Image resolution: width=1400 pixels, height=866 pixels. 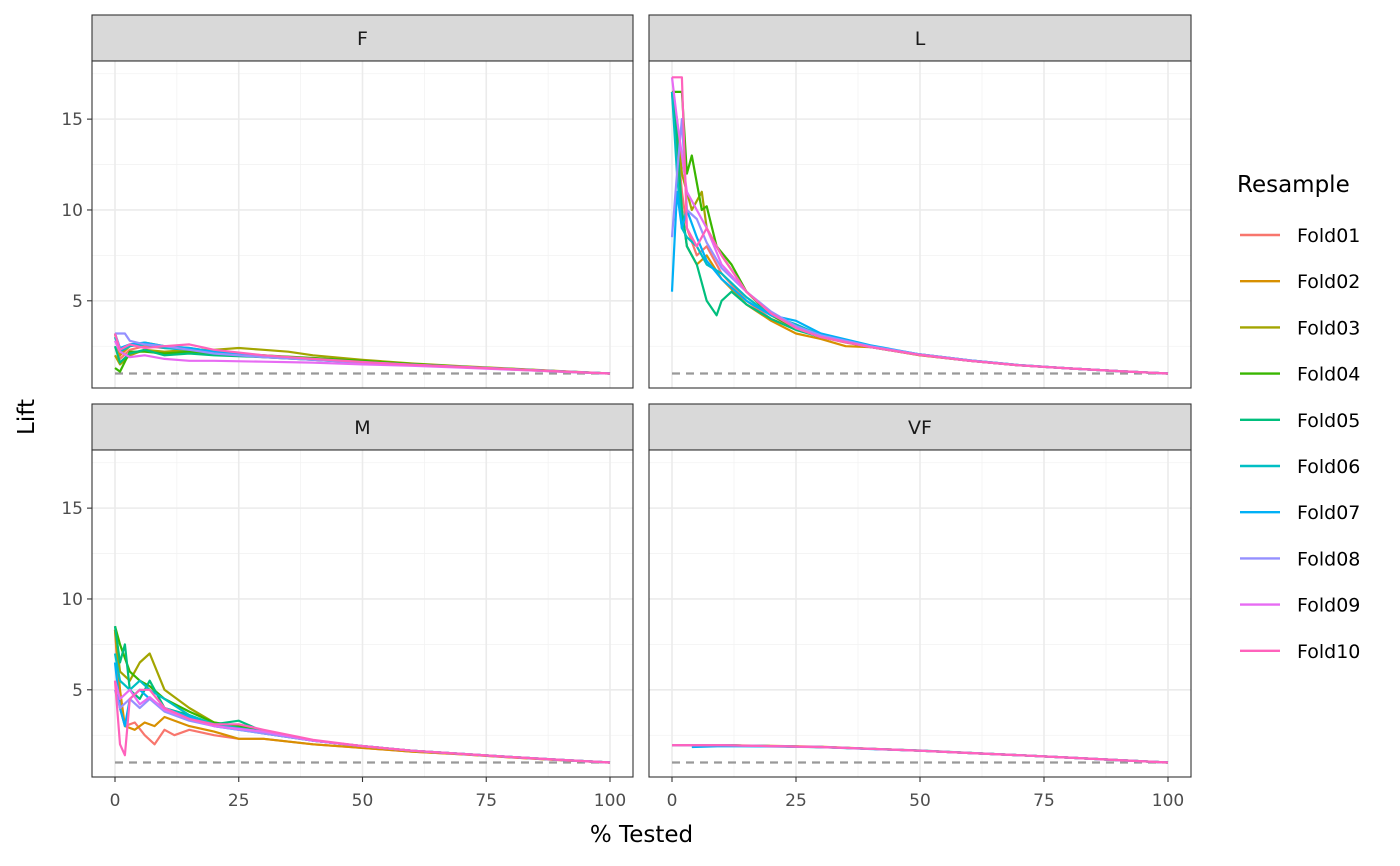 What do you see at coordinates (1328, 282) in the screenshot?
I see `legend-label: Fold02` at bounding box center [1328, 282].